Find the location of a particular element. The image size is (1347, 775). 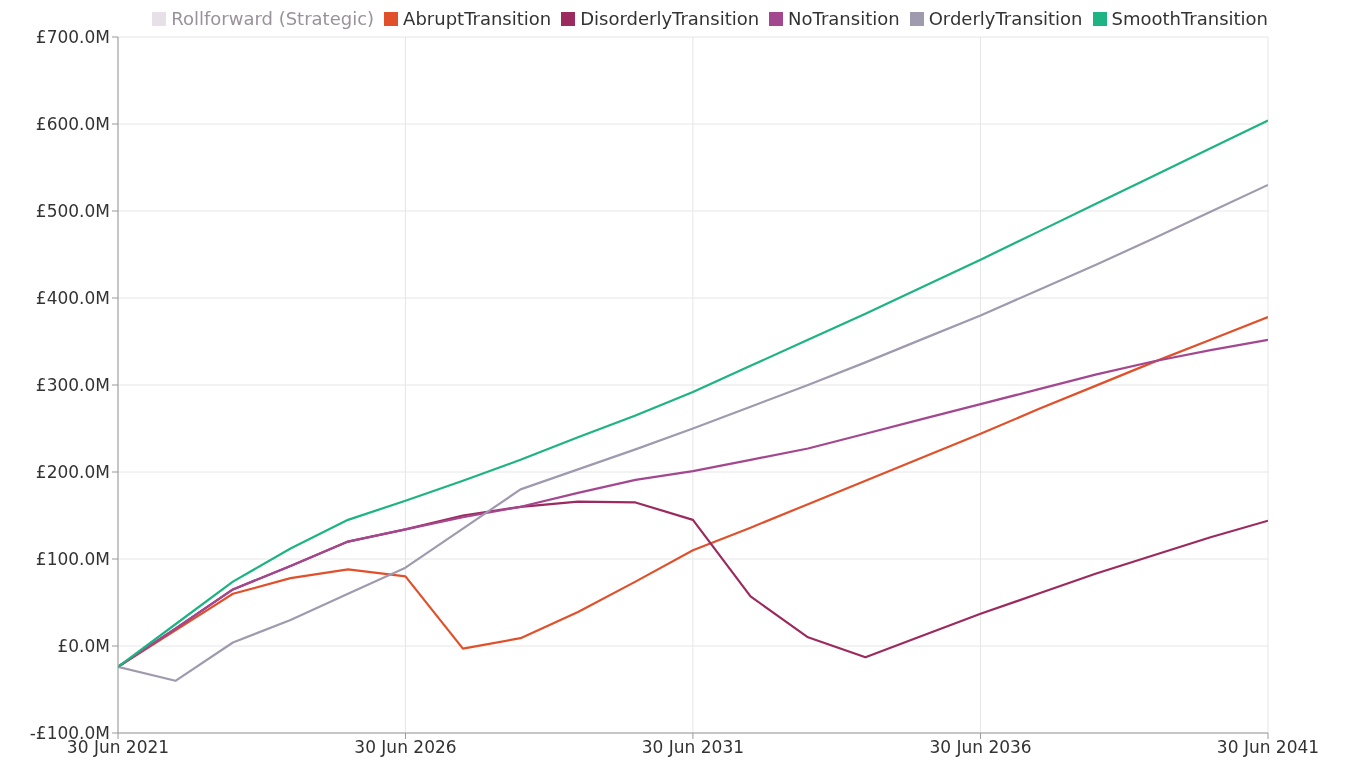

y-tick-label: £100.0M is located at coordinates (72, 559).